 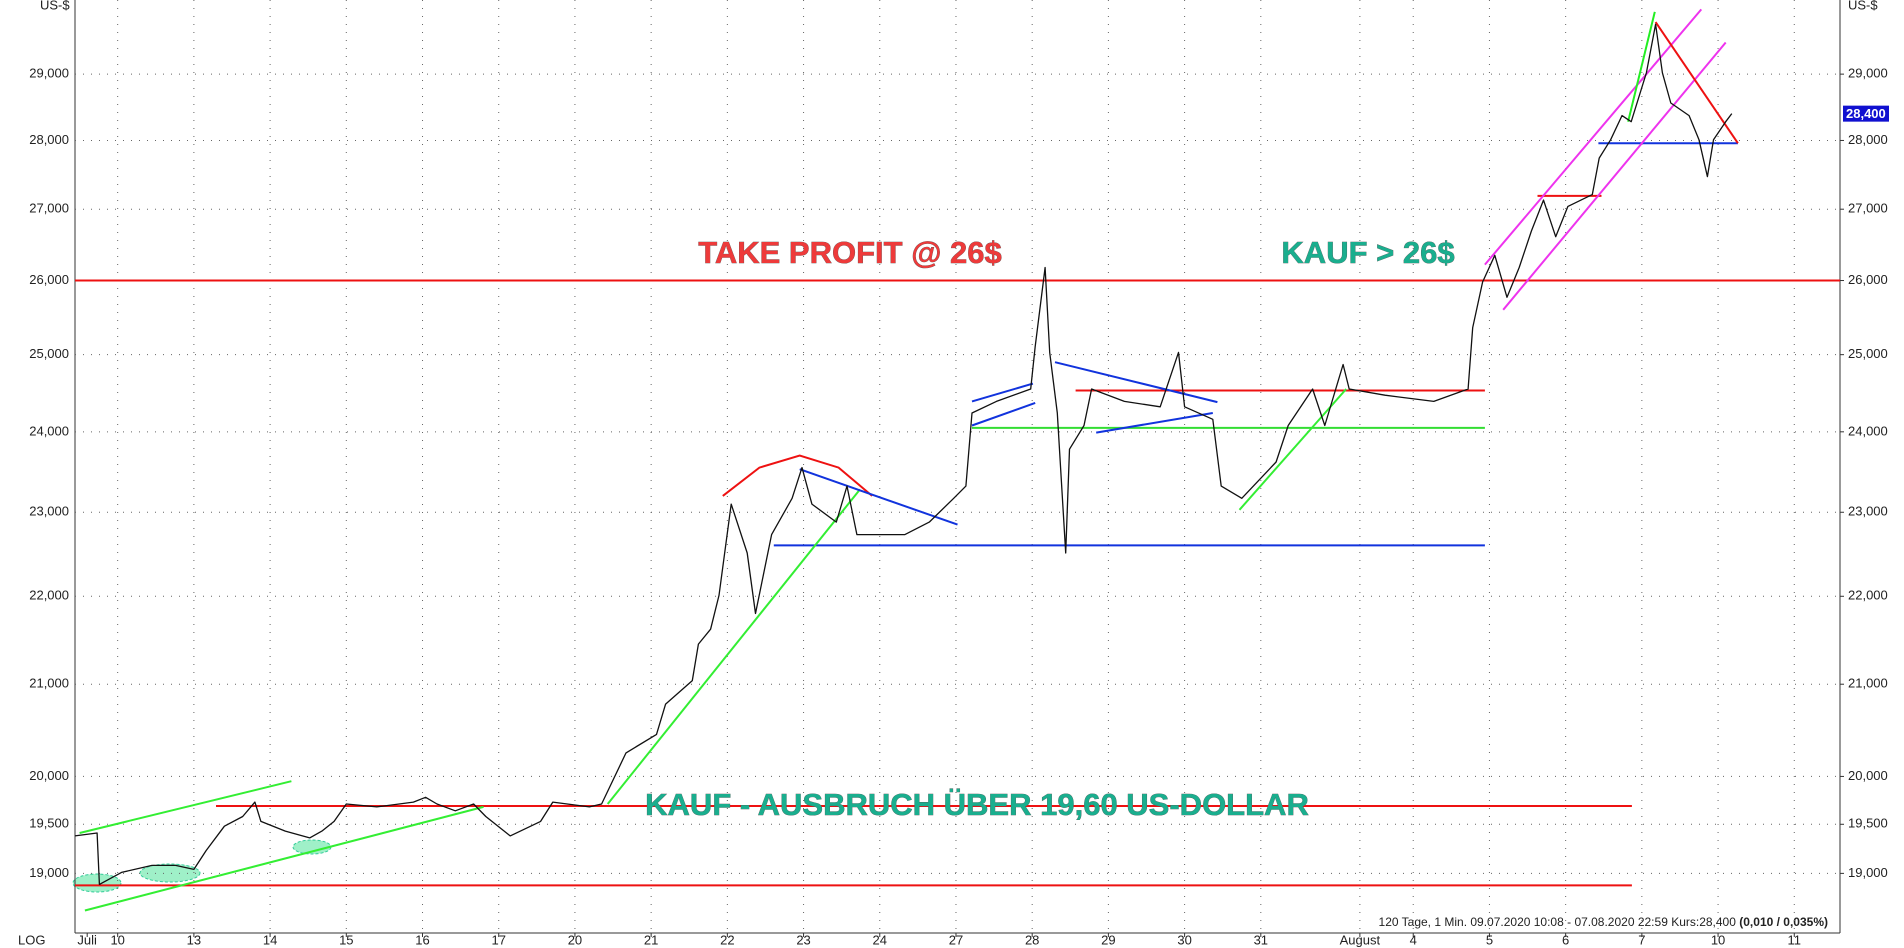 I want to click on annotation: KAUF - AUSBRUCH ÜBER 19,60 US-DOLLAR, so click(x=977, y=804).